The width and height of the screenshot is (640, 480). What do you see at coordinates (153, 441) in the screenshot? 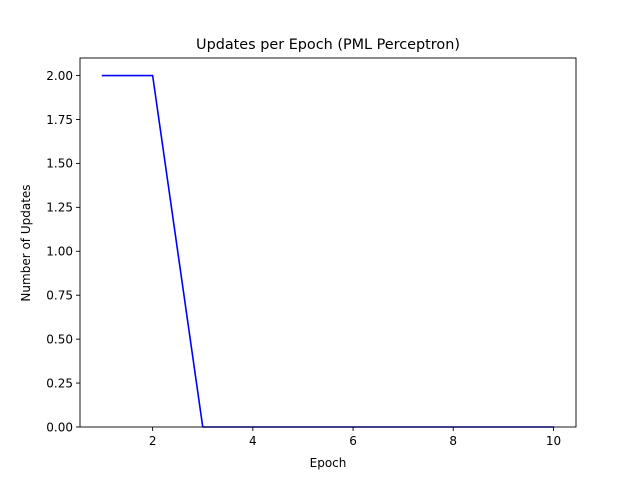
I see `x-tick-label: 2` at bounding box center [153, 441].